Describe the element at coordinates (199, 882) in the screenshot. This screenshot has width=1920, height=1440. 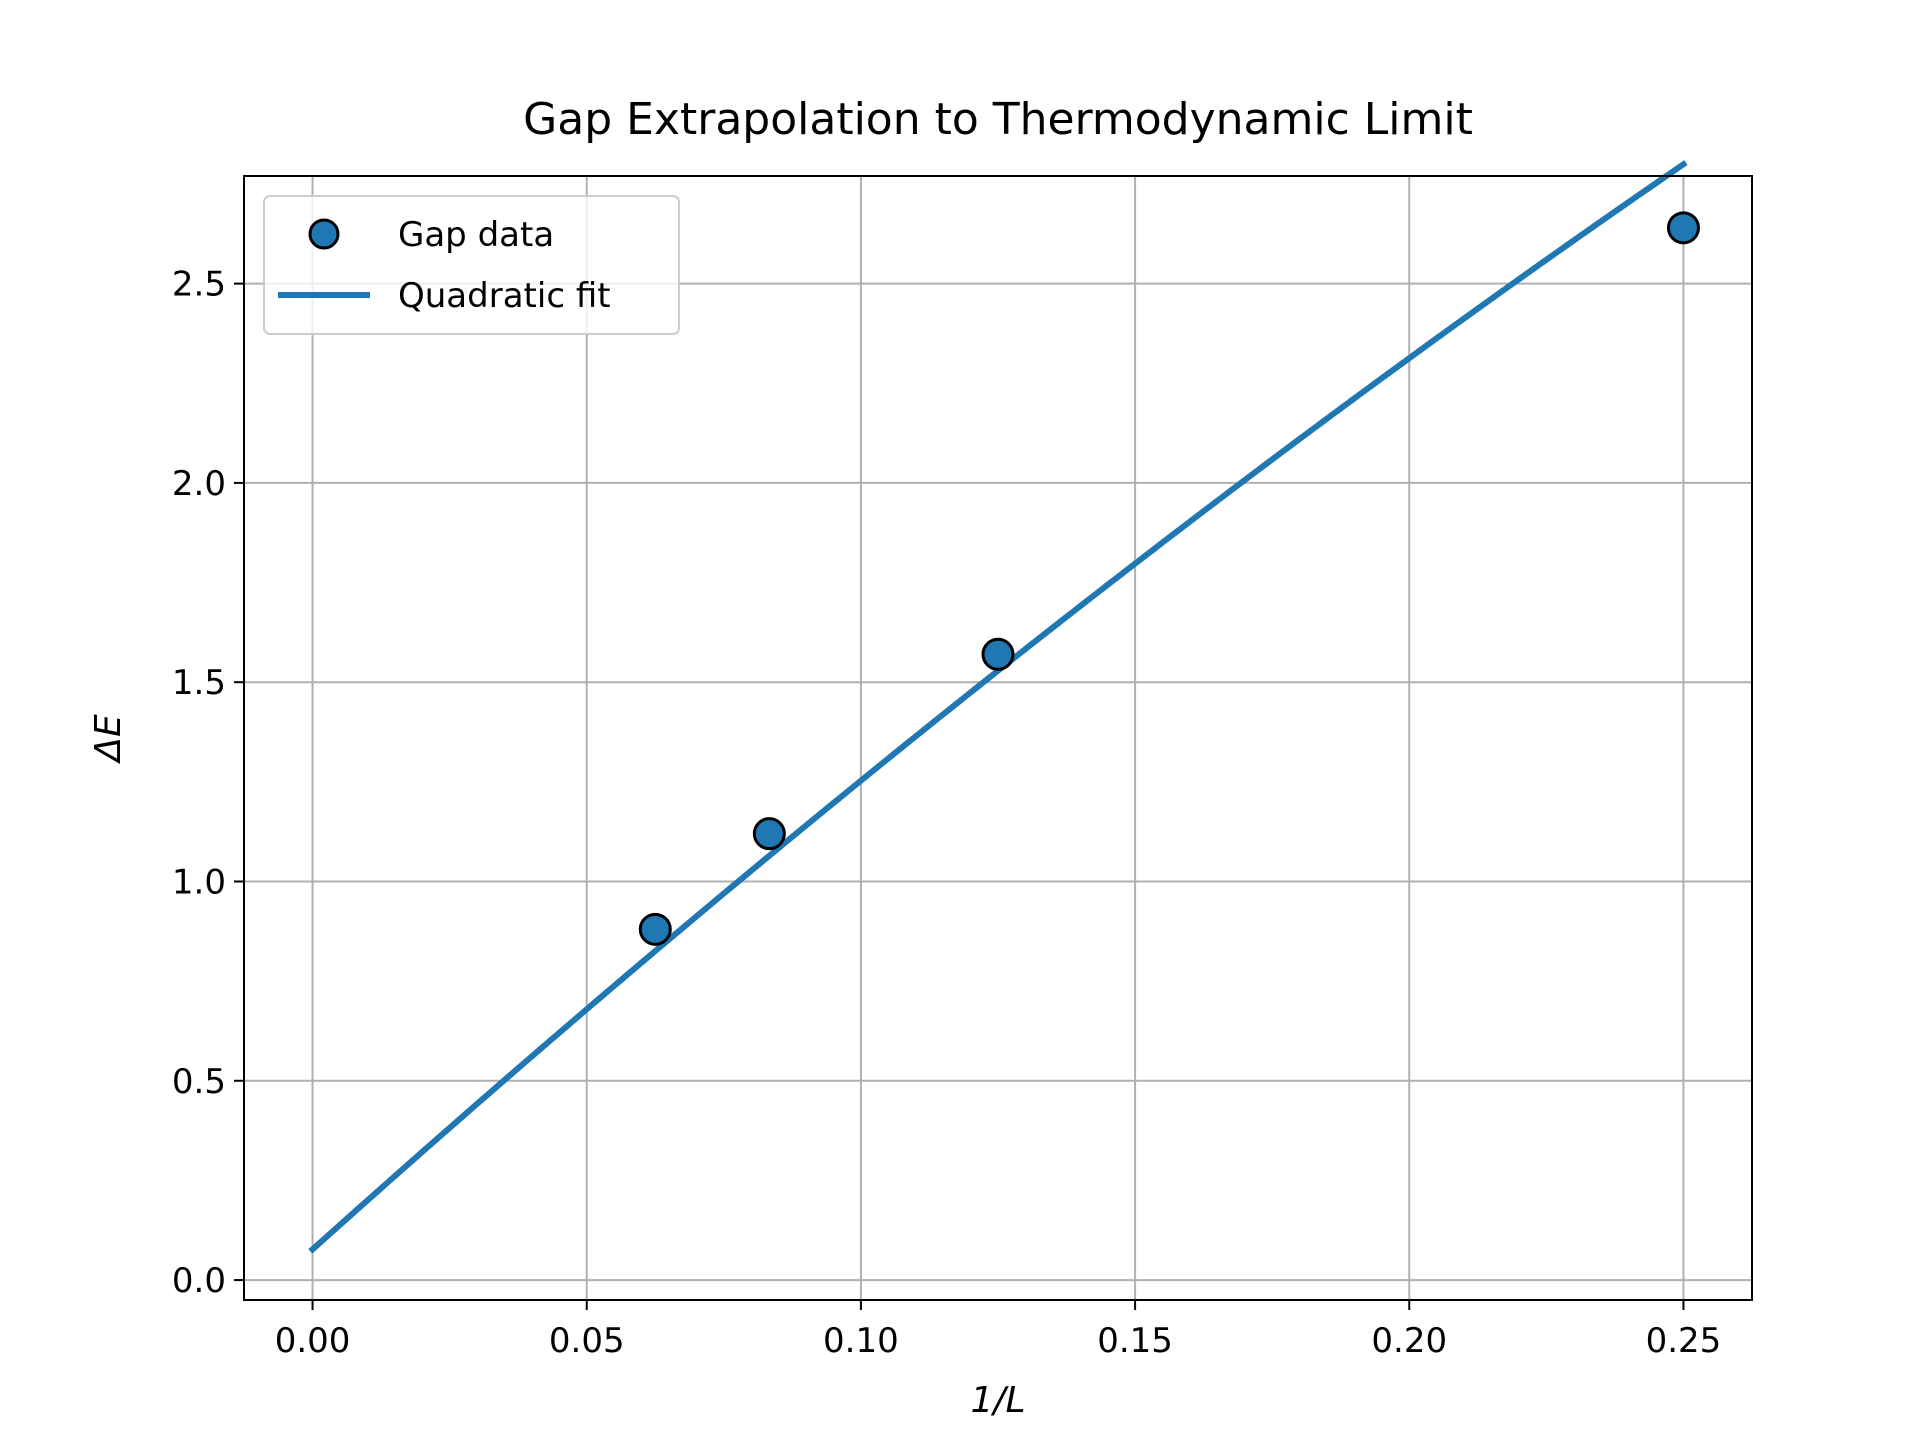
I see `y-tick-label: 1.0` at that location.